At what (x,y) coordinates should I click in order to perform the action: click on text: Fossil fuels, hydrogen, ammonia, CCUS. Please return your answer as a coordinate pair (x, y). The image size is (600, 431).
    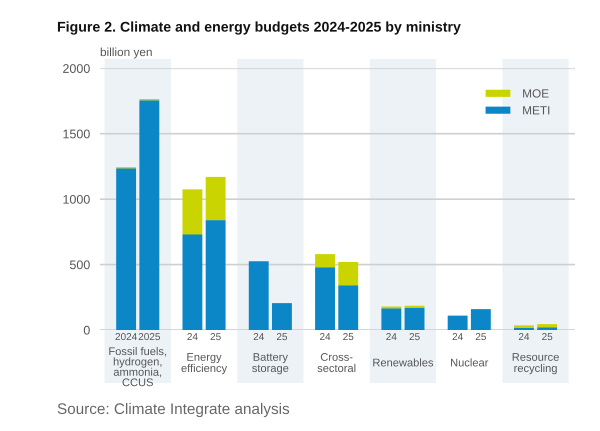
    Looking at the image, I should click on (137, 366).